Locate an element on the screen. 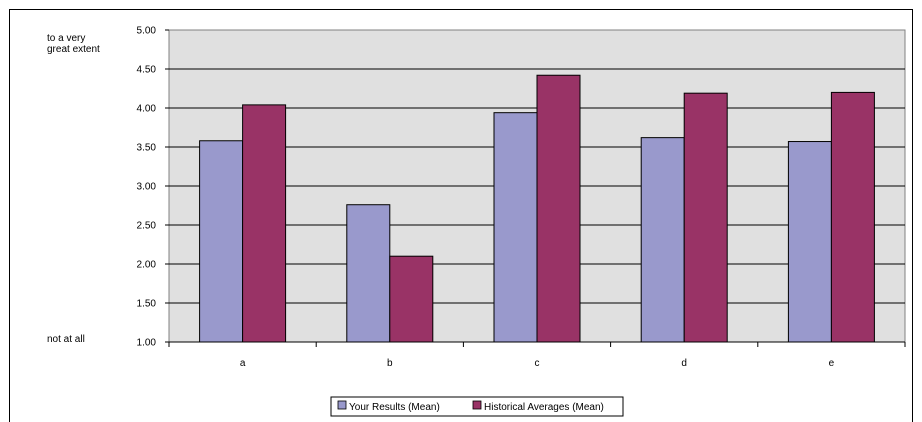  bar-historical-averages-c is located at coordinates (558, 208).